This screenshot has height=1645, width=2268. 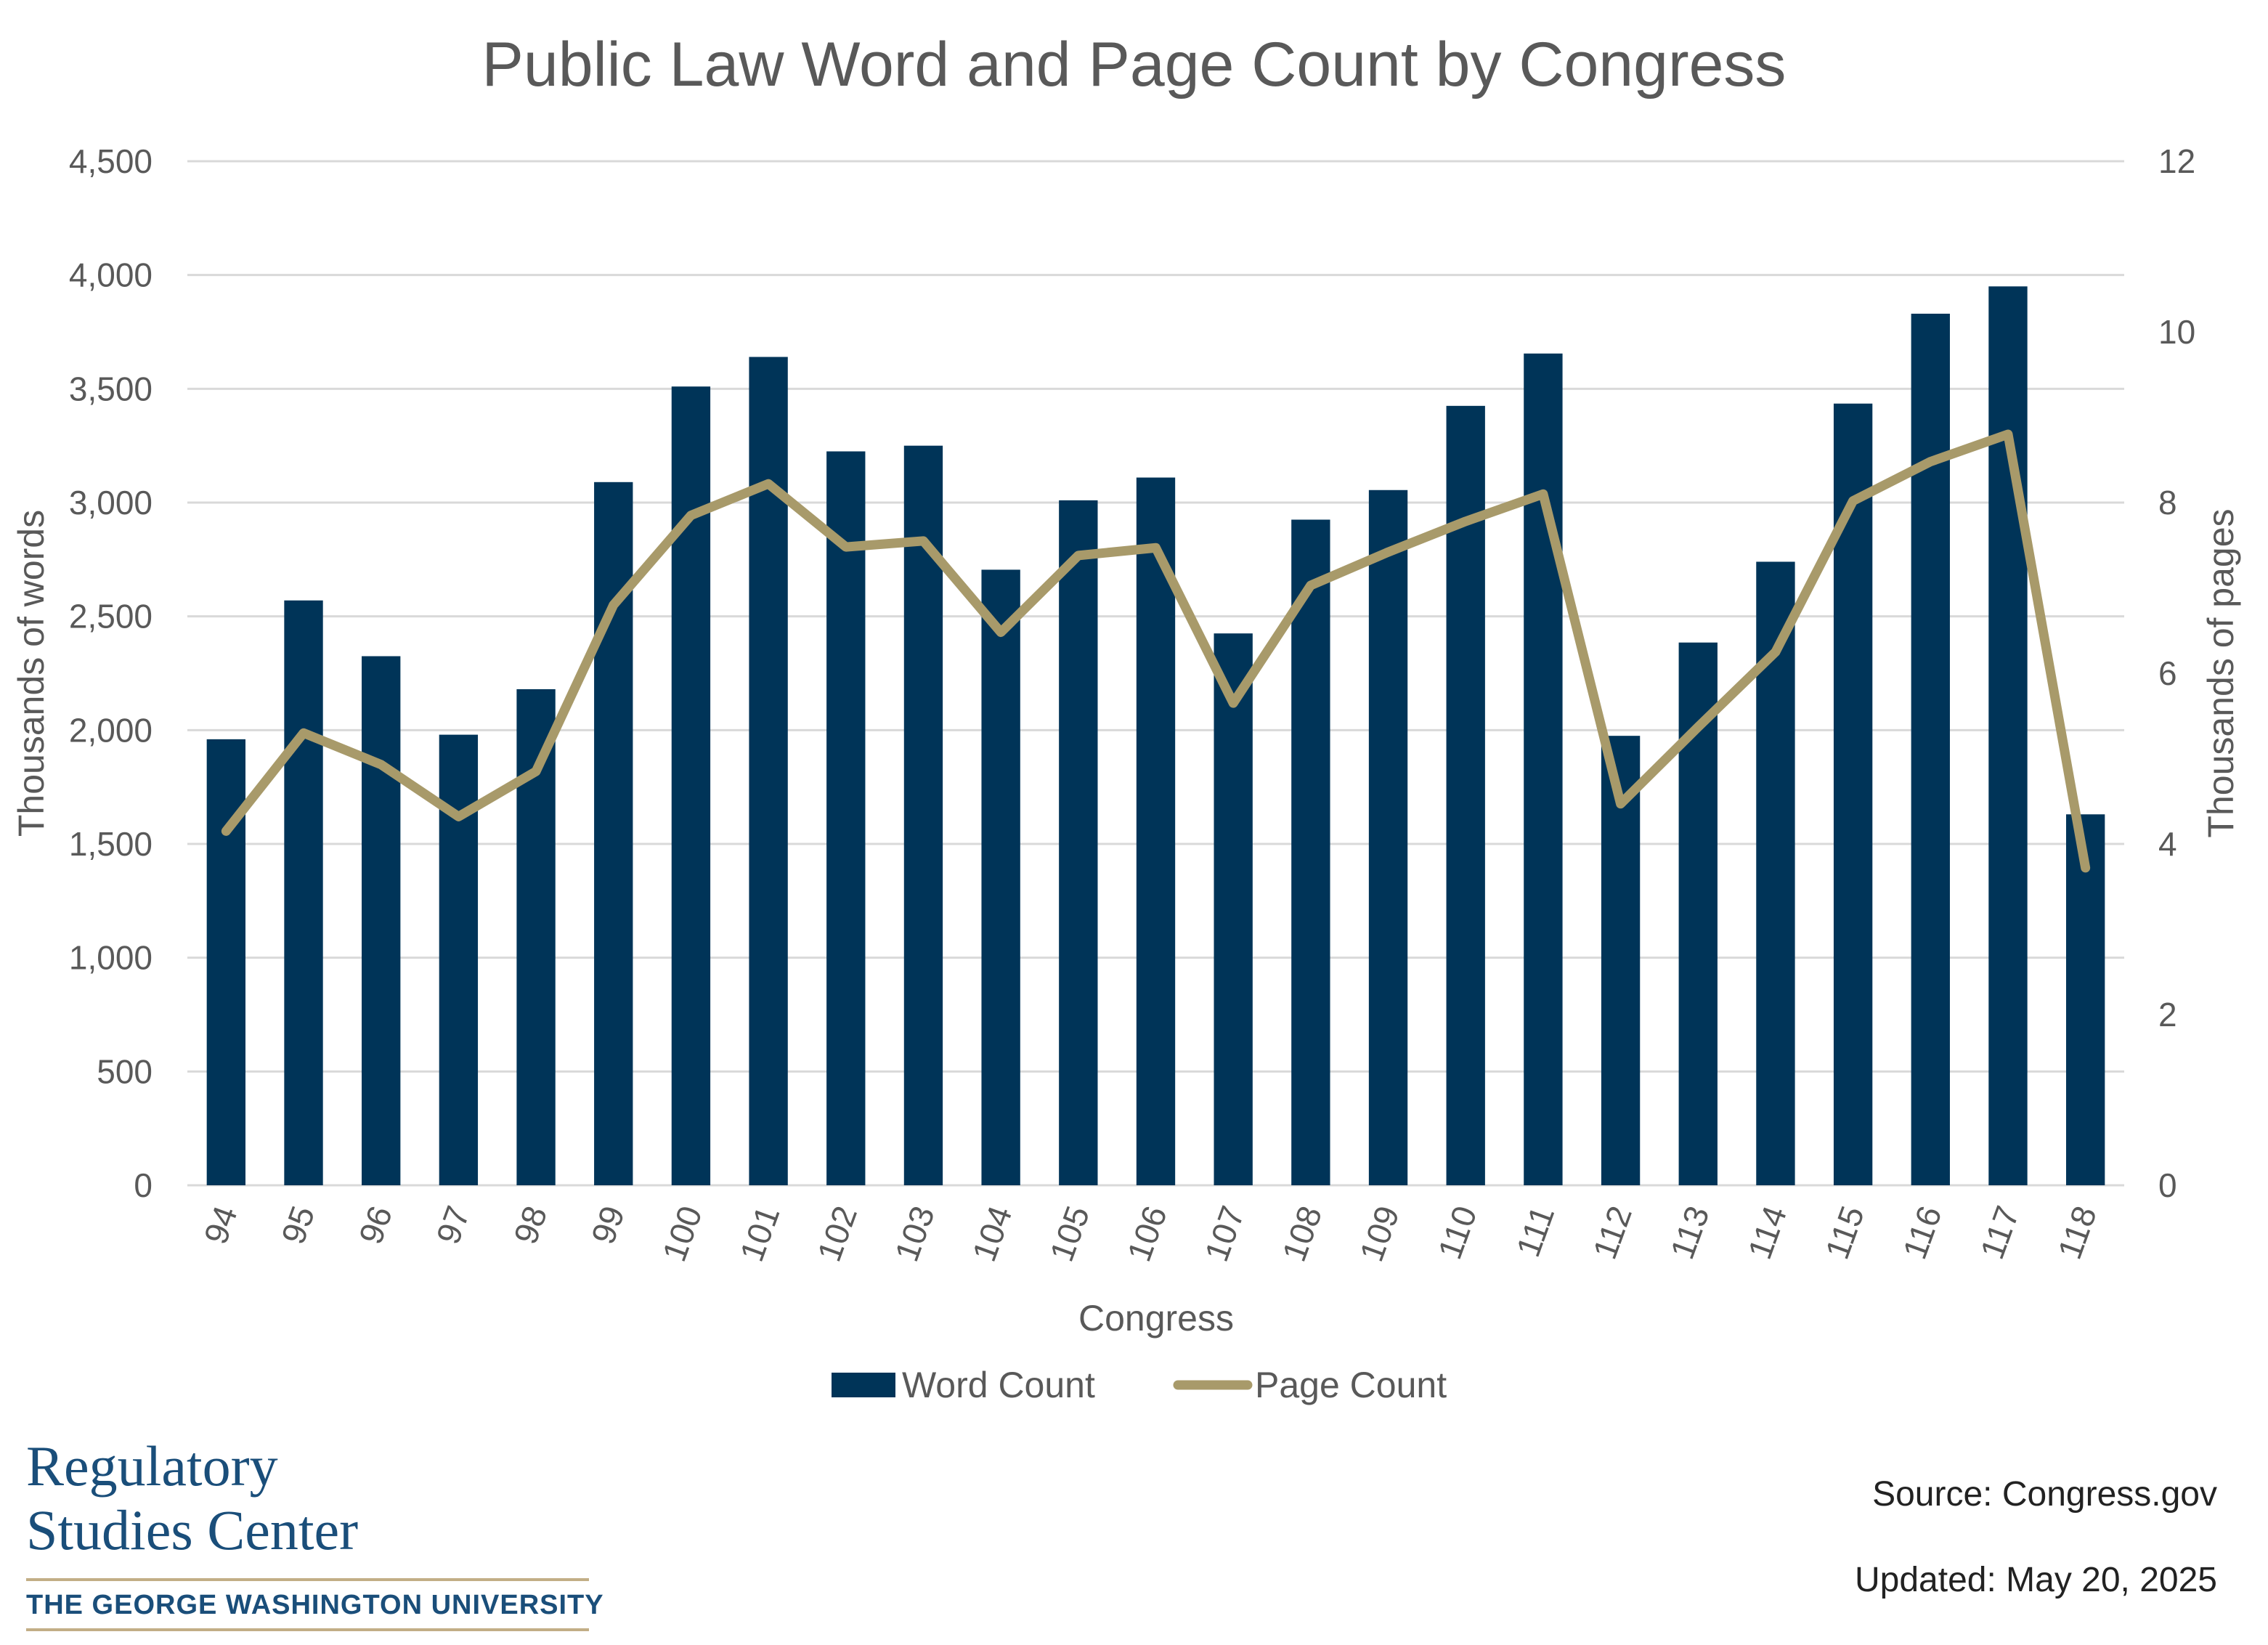 I want to click on x-tick-label: 110, so click(x=1457, y=1232).